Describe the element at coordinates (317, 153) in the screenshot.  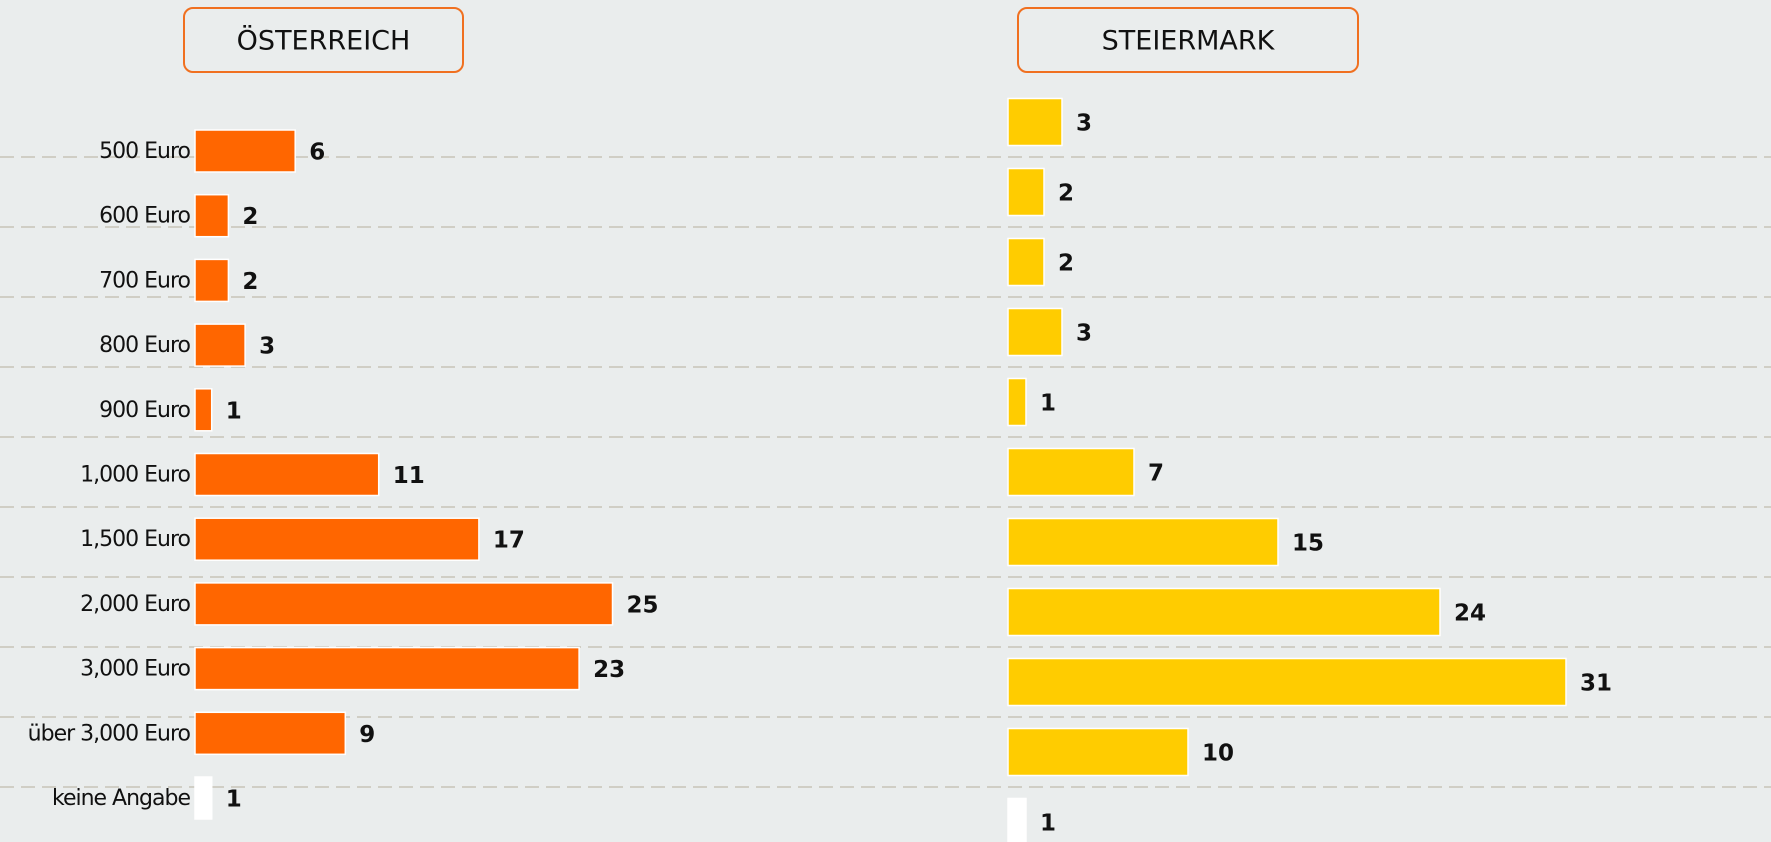
I see `value-label: 6` at that location.